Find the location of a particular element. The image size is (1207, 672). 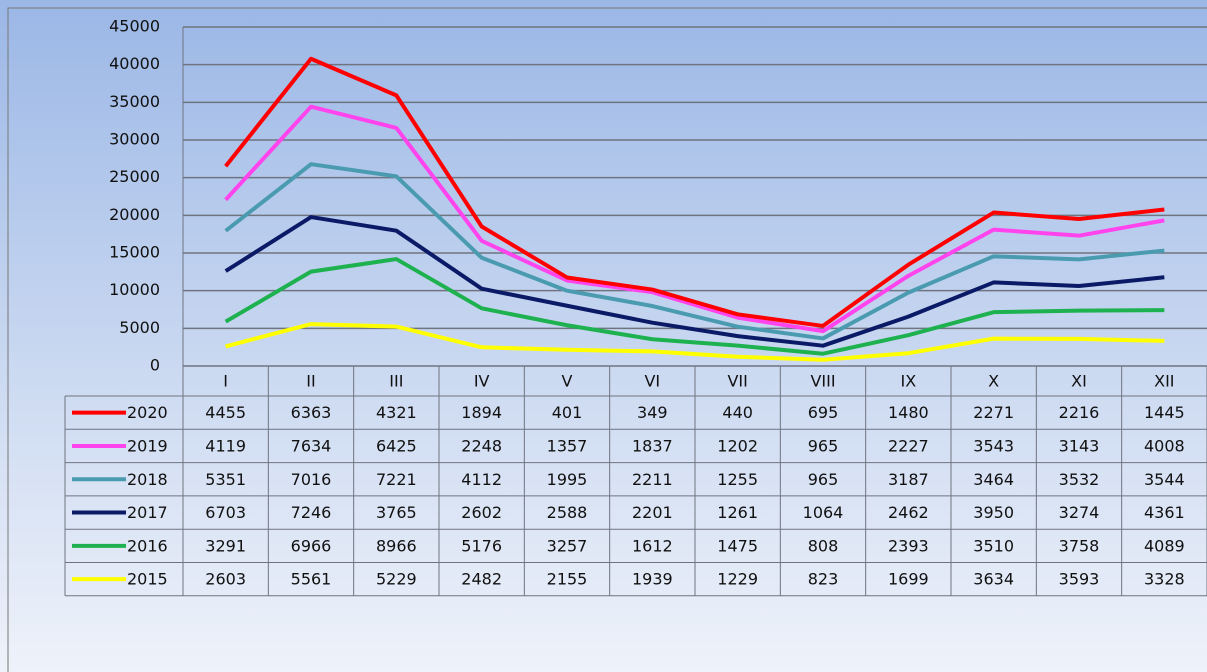

table-value: 3328 is located at coordinates (1164, 579).